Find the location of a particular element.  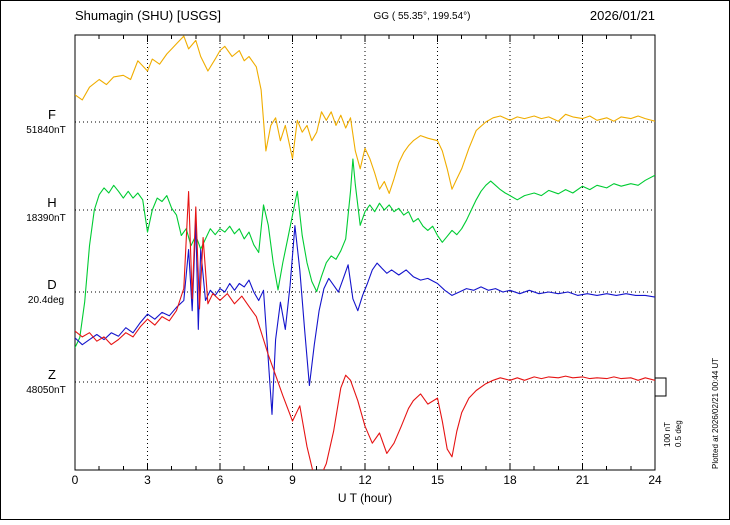

series-letter-Z: Z is located at coordinates (52, 374).